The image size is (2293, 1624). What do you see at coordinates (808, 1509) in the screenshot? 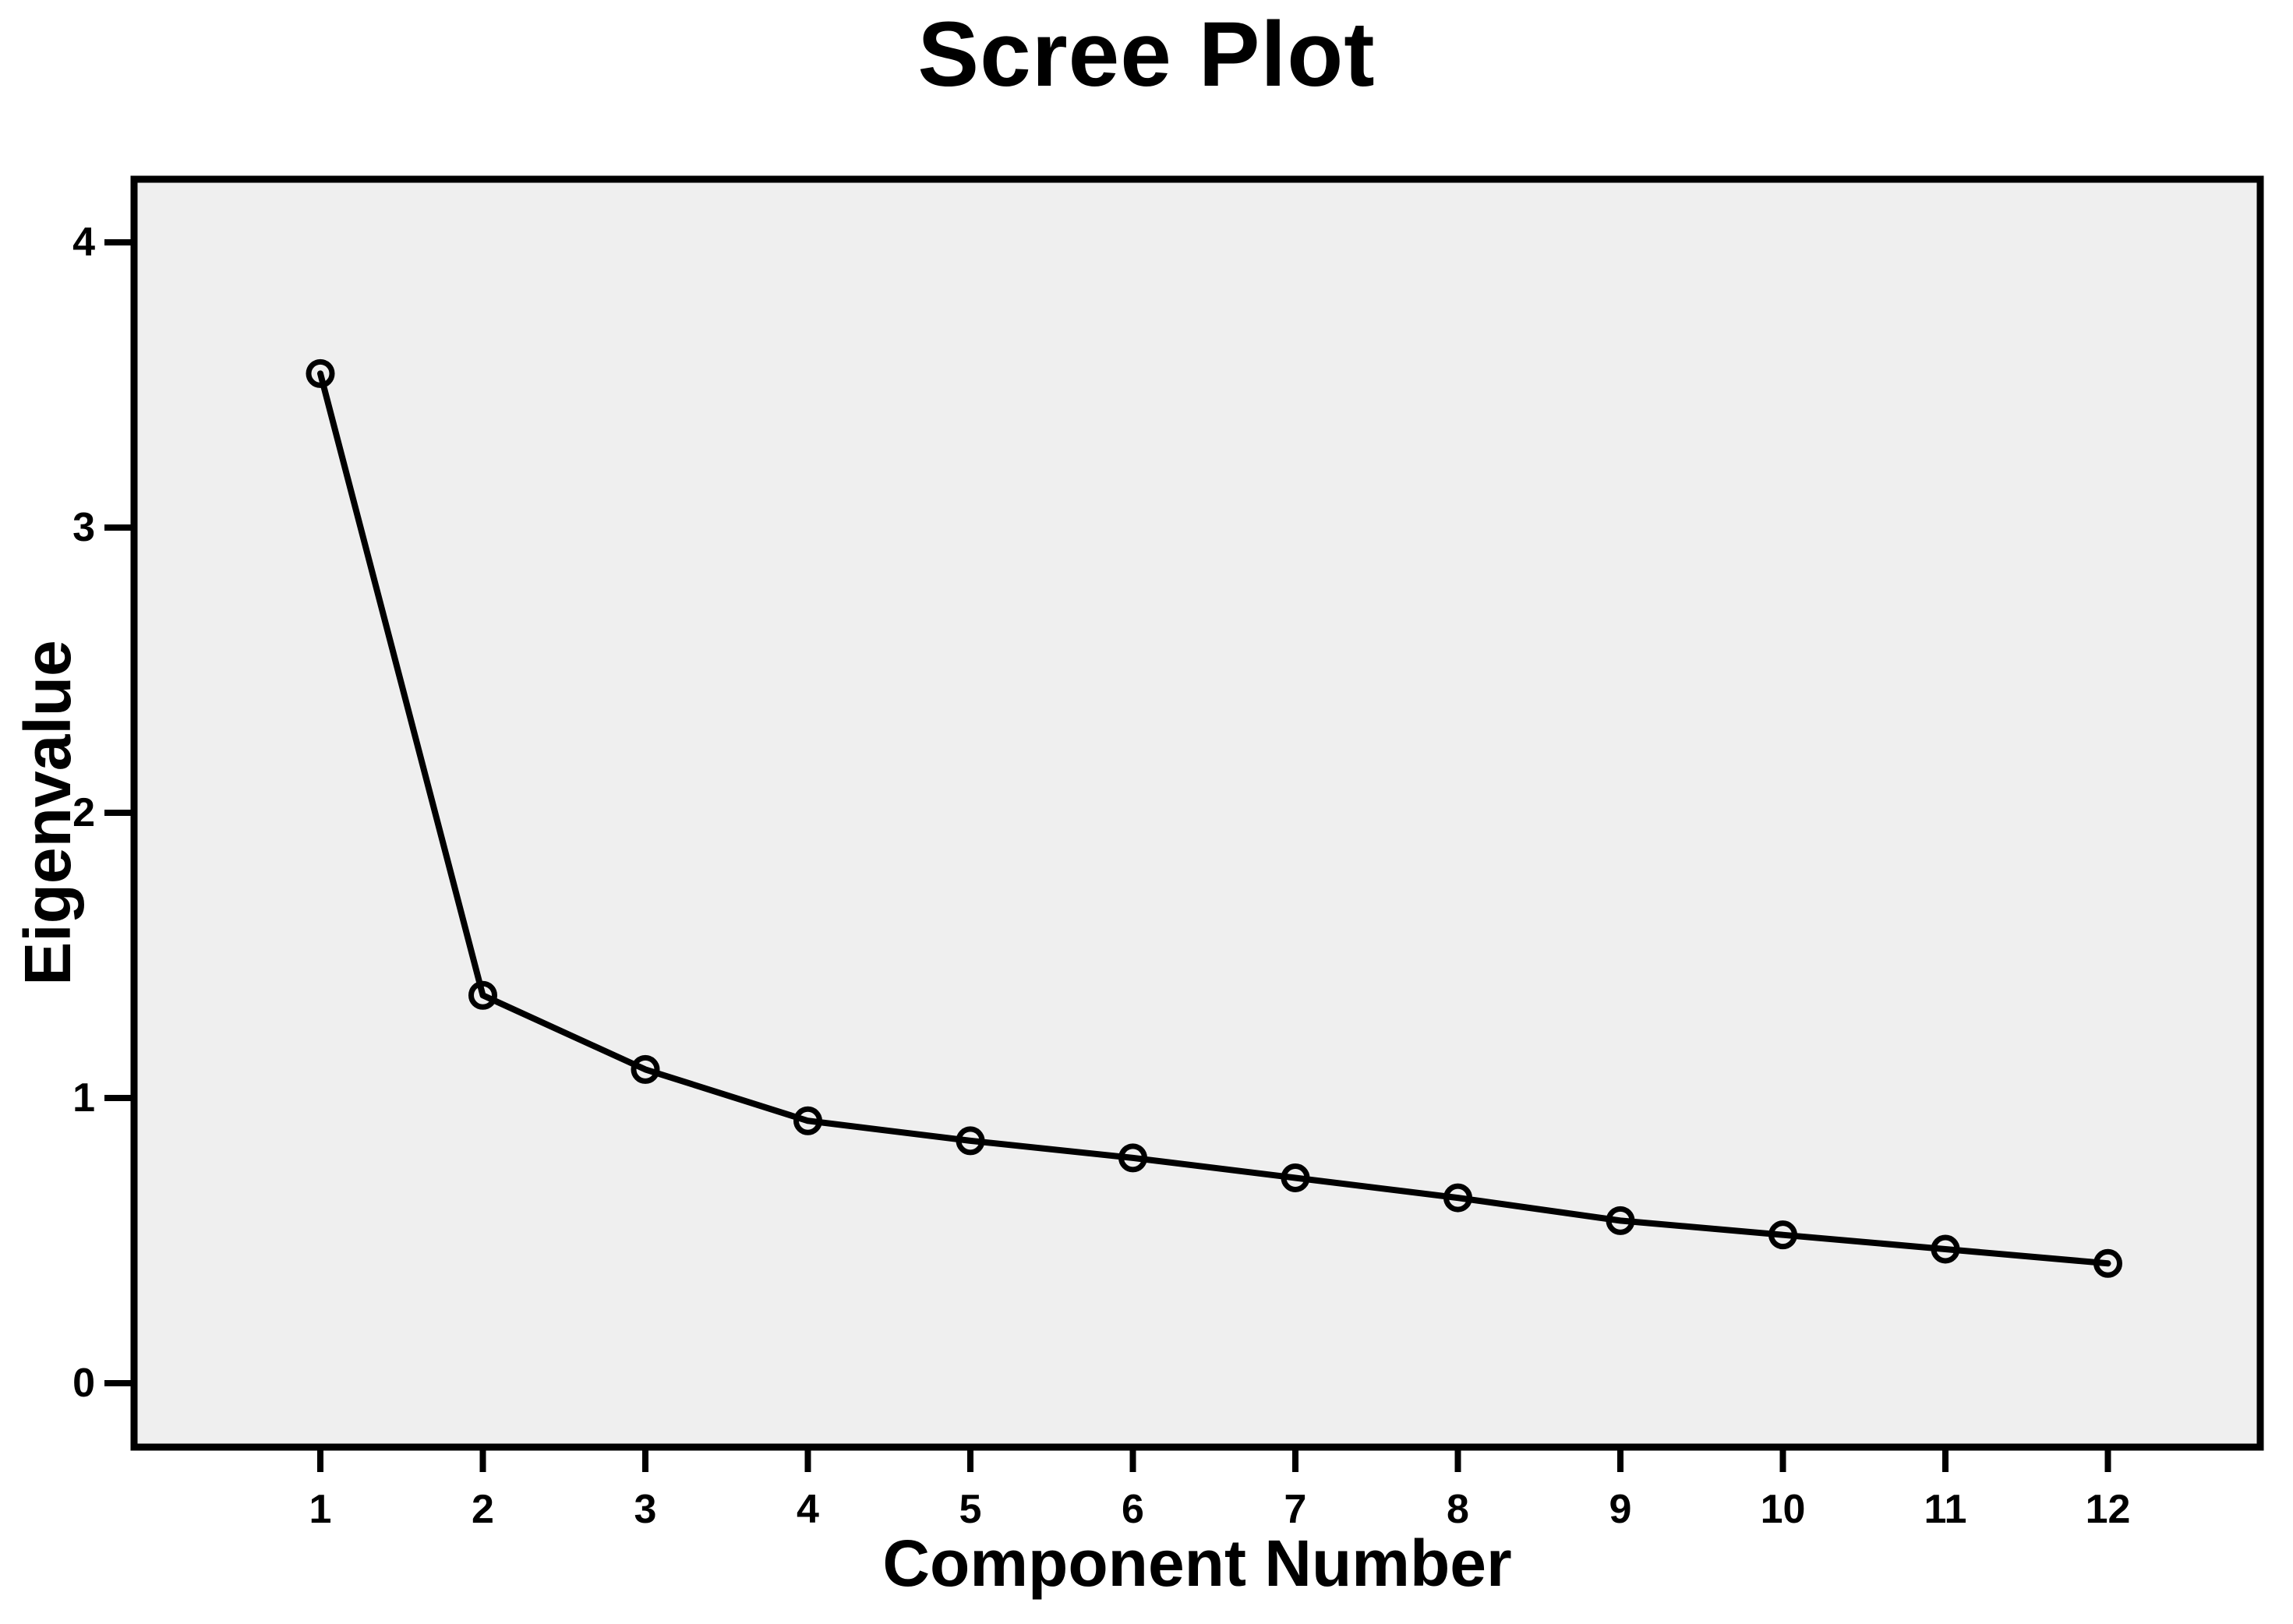
I see `x-tick-label: 4` at bounding box center [808, 1509].